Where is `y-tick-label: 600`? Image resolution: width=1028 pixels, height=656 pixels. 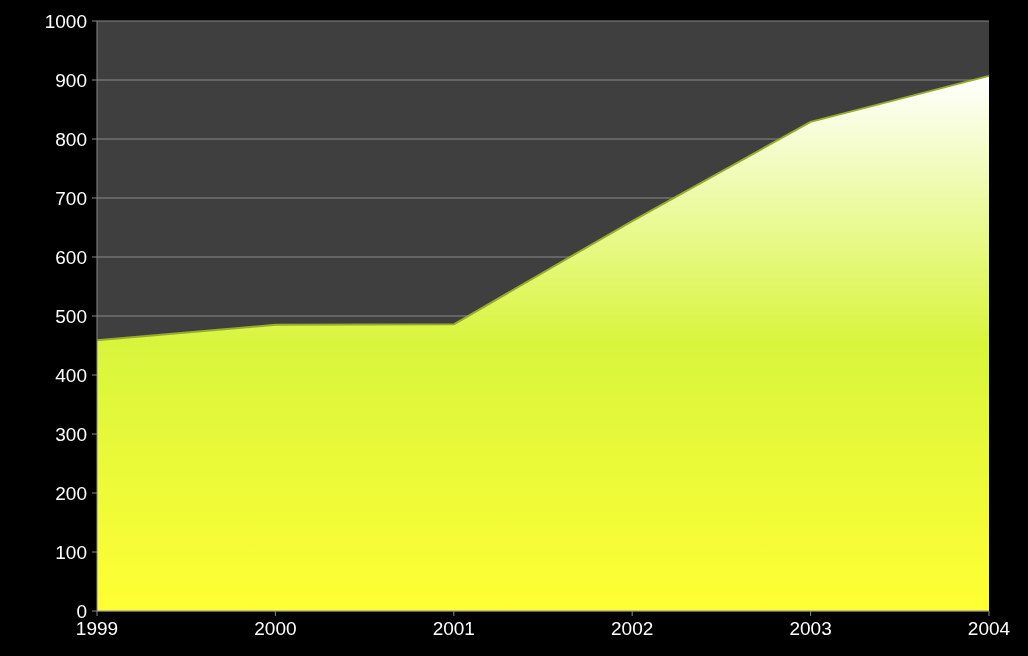 y-tick-label: 600 is located at coordinates (71, 257).